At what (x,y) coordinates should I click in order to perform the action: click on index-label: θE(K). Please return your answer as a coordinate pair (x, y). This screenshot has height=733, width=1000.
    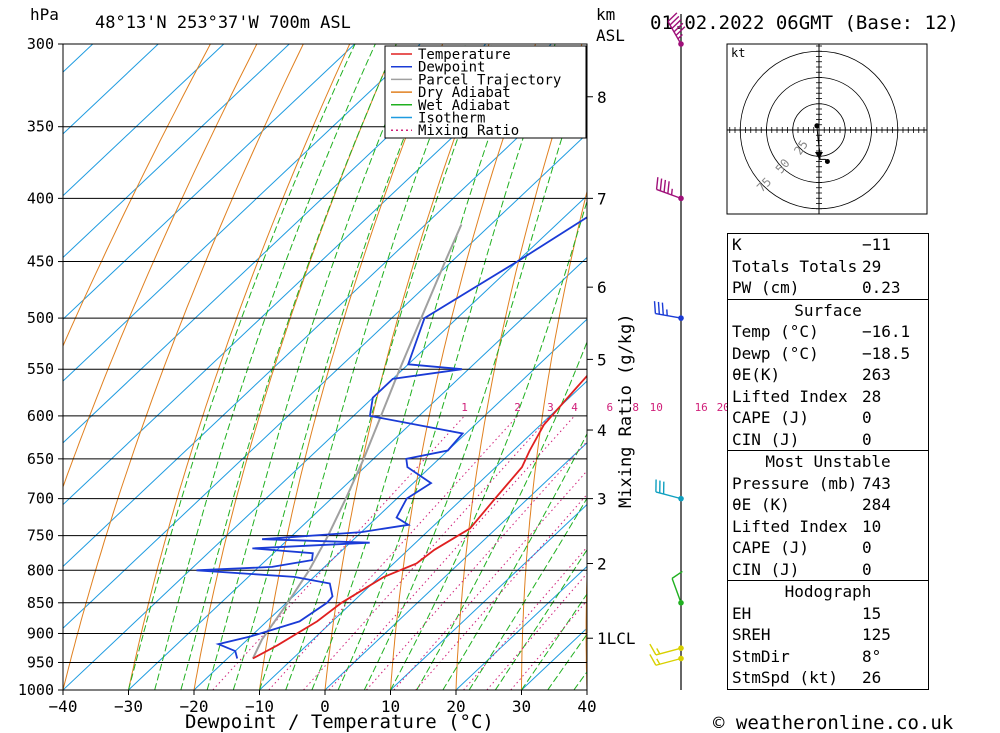
    Looking at the image, I should click on (756, 374).